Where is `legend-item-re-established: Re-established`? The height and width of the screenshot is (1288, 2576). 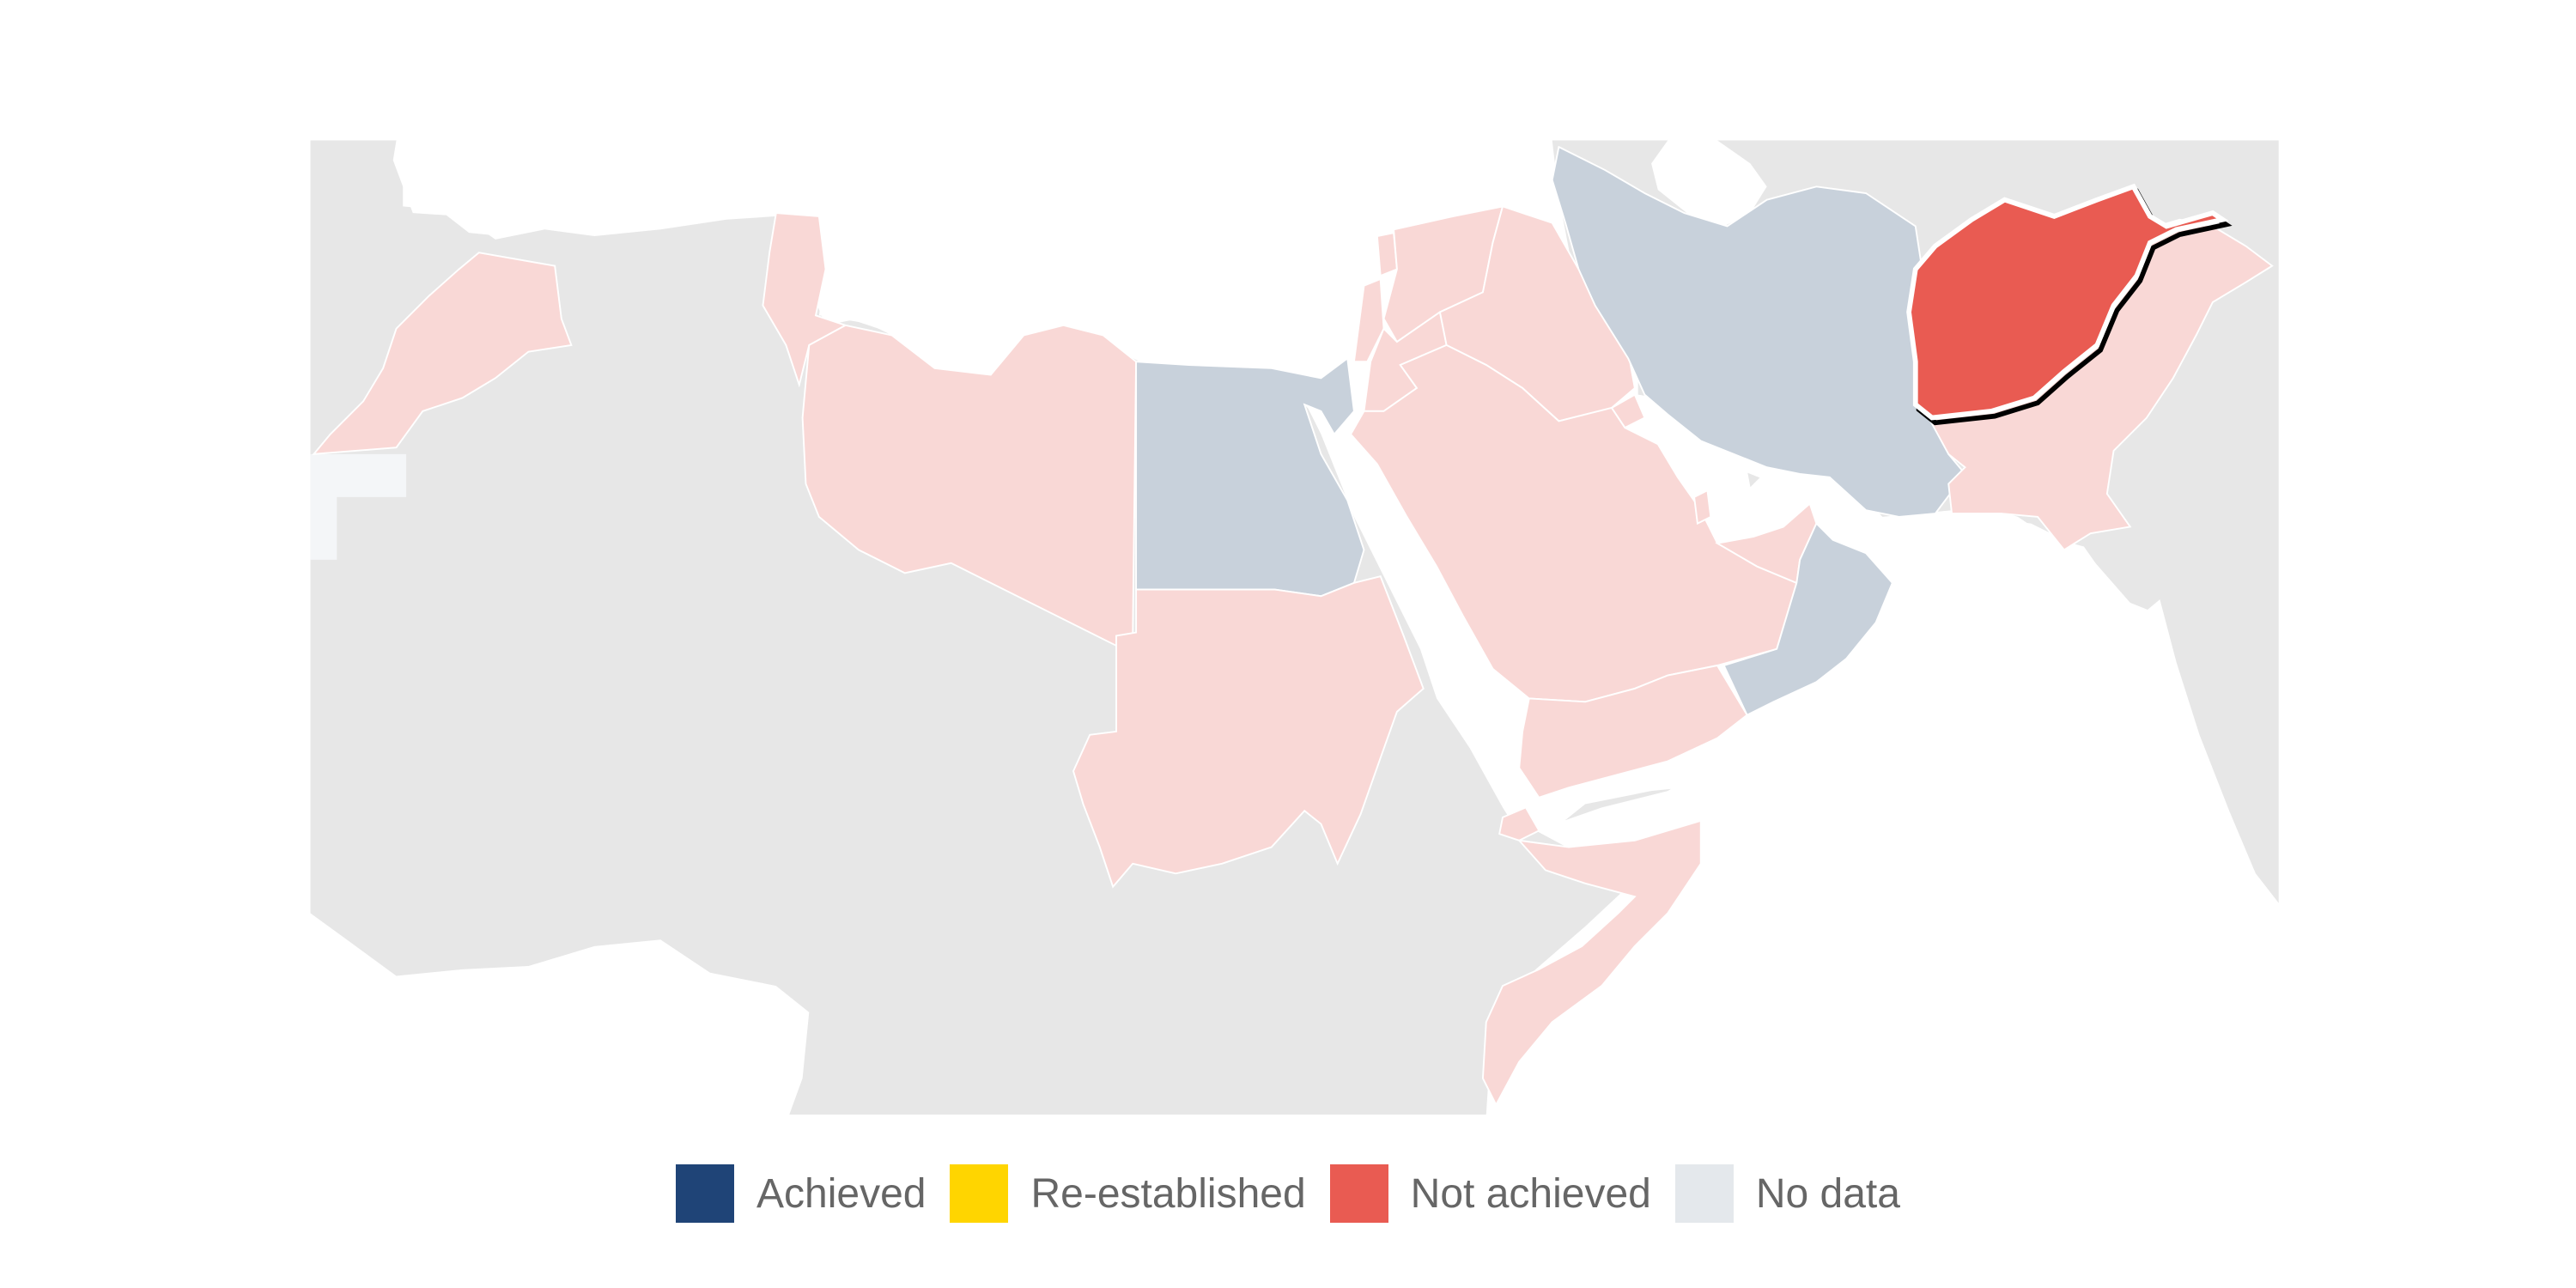 legend-item-re-established: Re-established is located at coordinates (1128, 1193).